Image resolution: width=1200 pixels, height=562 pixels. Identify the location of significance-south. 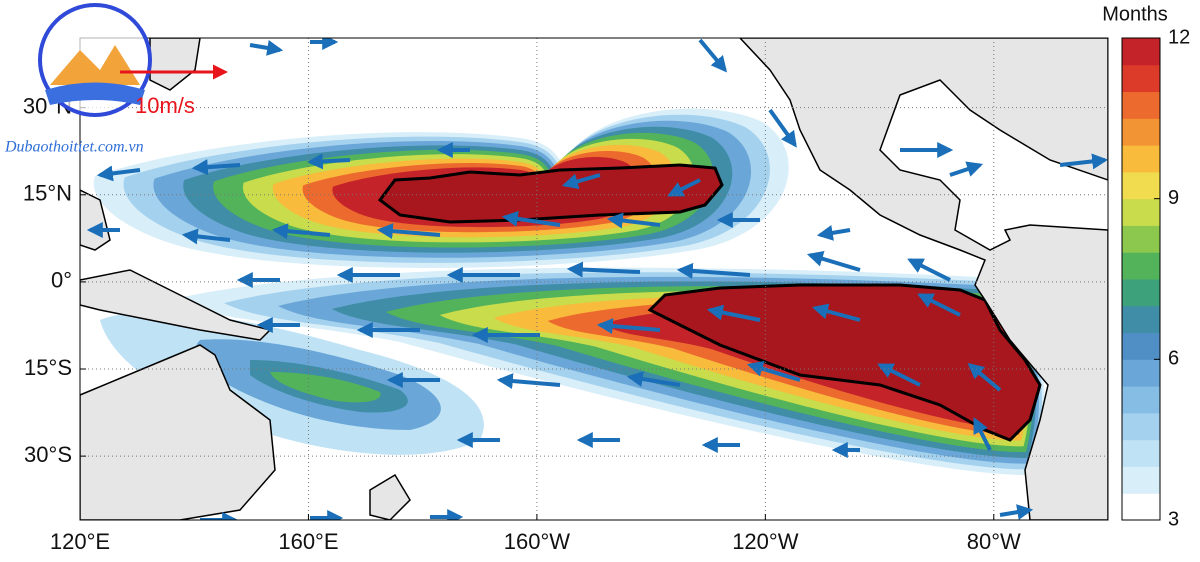
(844, 362).